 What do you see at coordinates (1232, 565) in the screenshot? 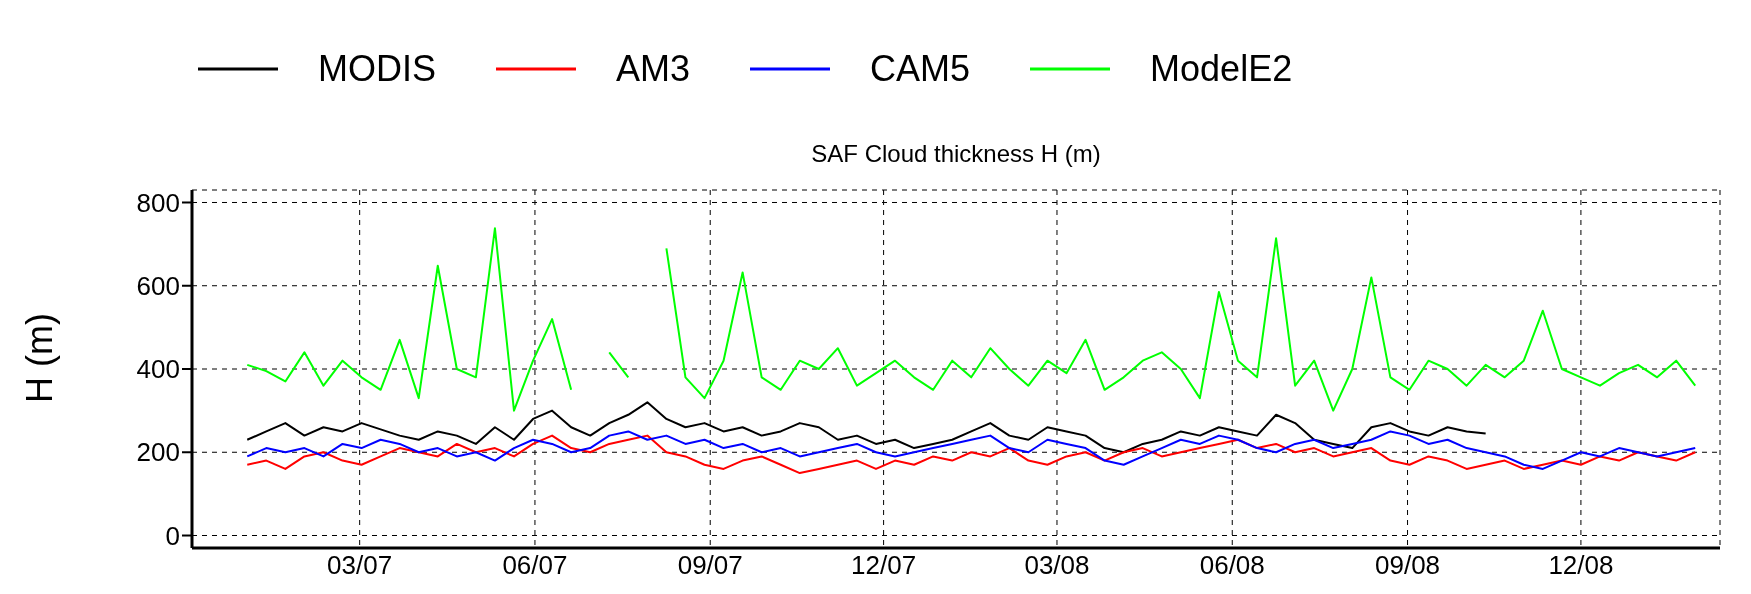
I see `x-tick-label: 06/08` at bounding box center [1232, 565].